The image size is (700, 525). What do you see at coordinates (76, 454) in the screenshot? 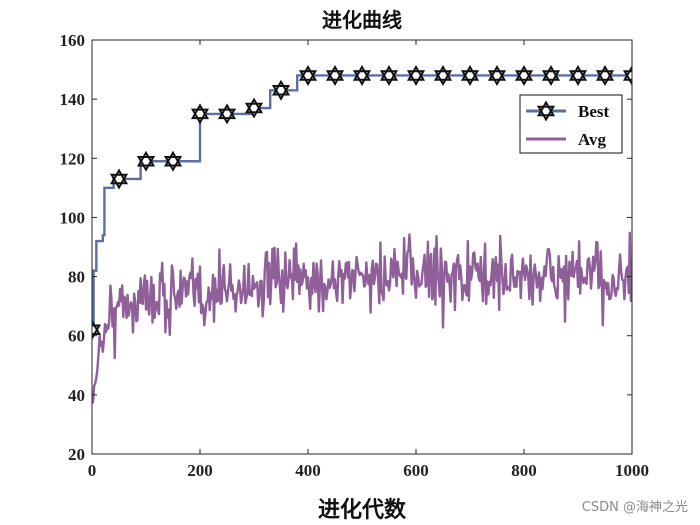
I see `y-tick-label: 20` at bounding box center [76, 454].